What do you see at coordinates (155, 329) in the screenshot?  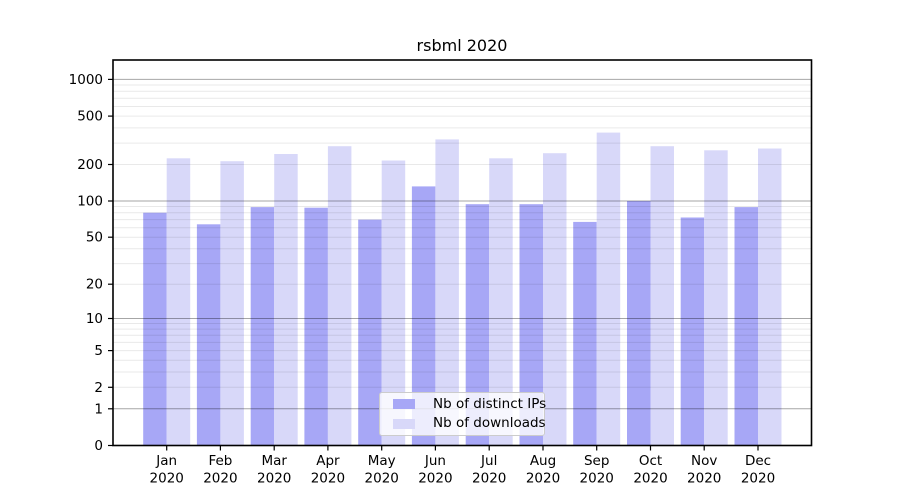 I see `bar-nb-of-distinct-ips-jan` at bounding box center [155, 329].